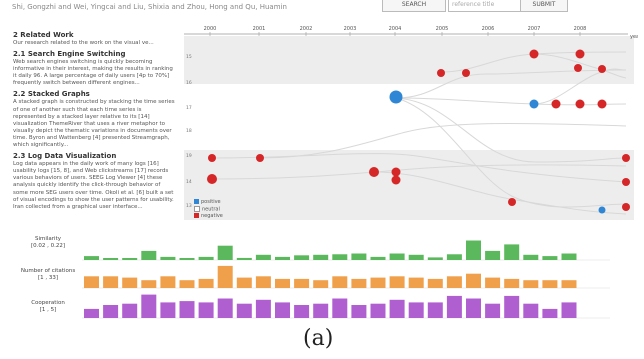  Describe the element at coordinates (43, 35) in the screenshot. I see `section-title: 2 Related Work` at that location.